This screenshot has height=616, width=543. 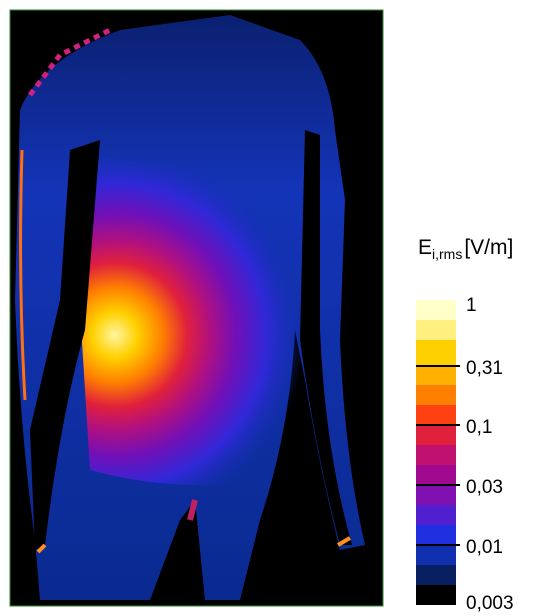 What do you see at coordinates (192, 510) in the screenshot?
I see `crotch-spot` at bounding box center [192, 510].